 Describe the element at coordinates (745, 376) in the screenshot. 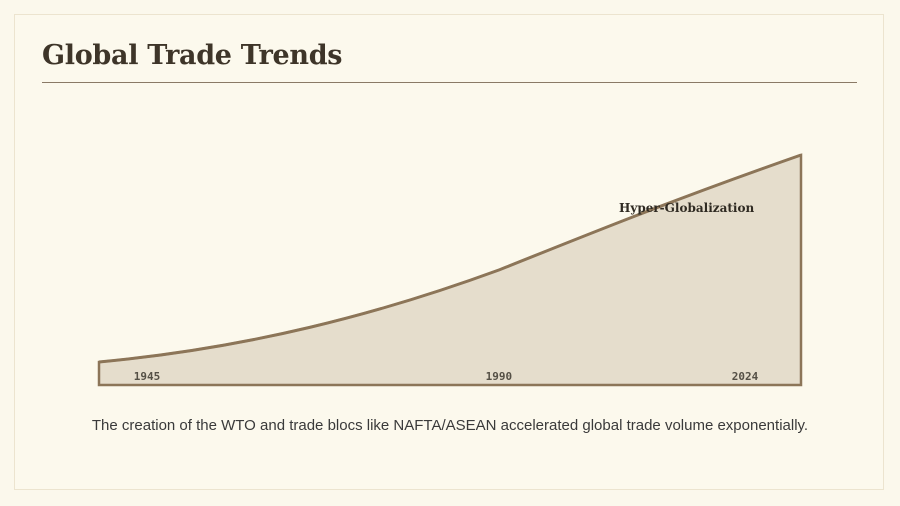

I see `x-tick-label-2024: 2024` at that location.